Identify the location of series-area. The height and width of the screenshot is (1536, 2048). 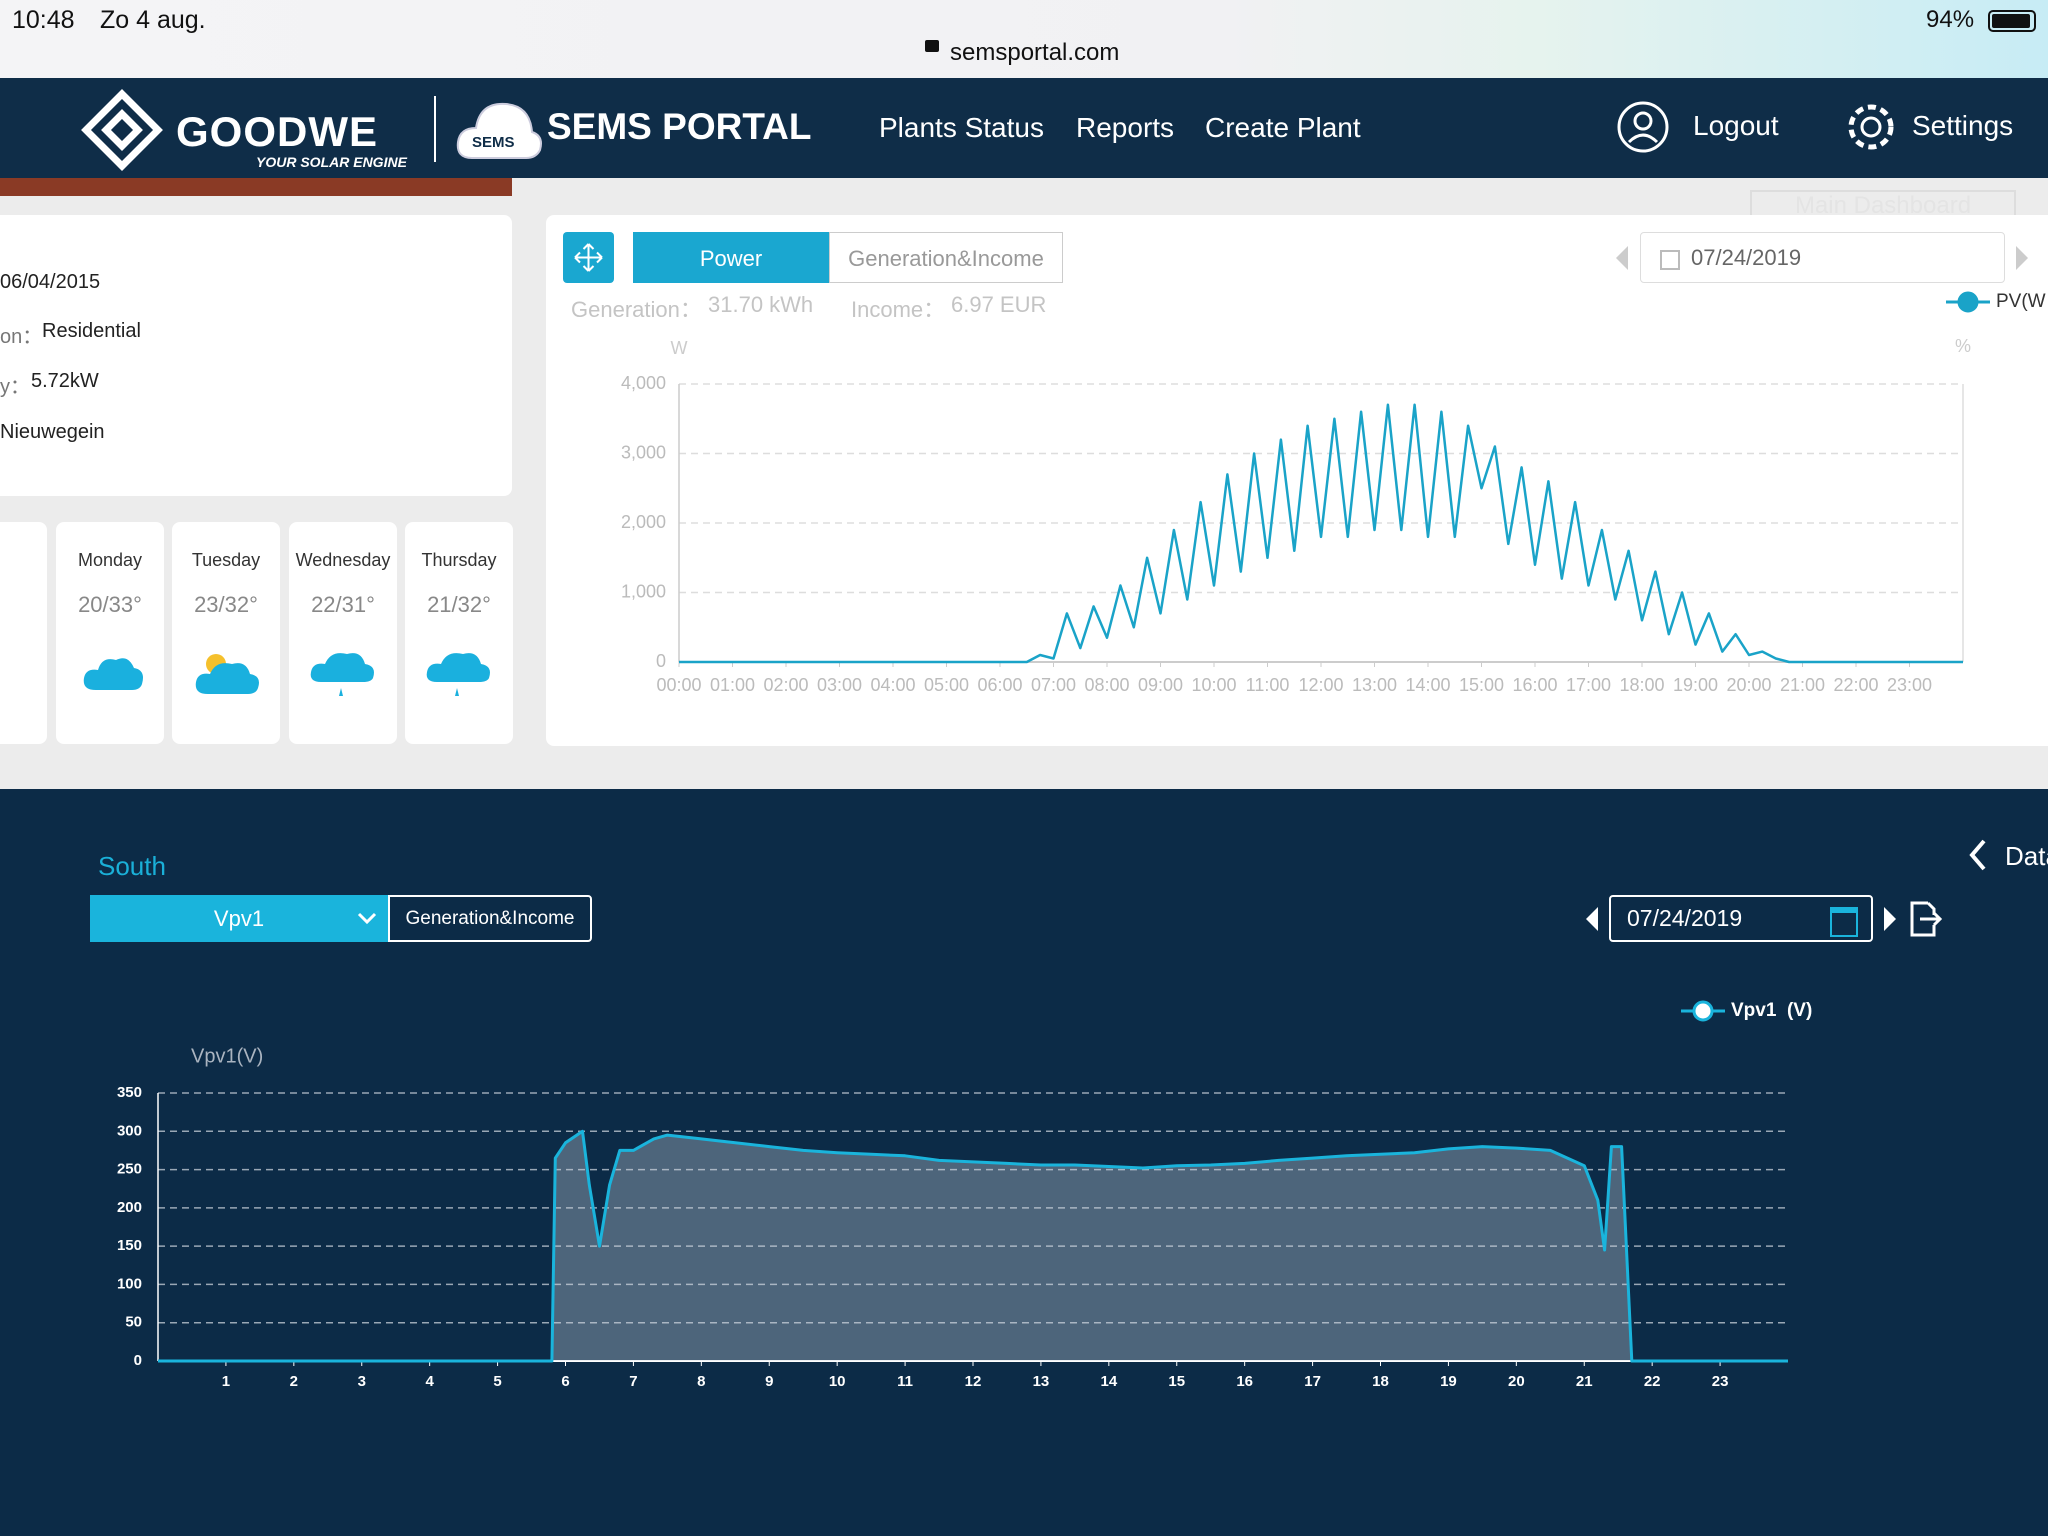
(973, 1246).